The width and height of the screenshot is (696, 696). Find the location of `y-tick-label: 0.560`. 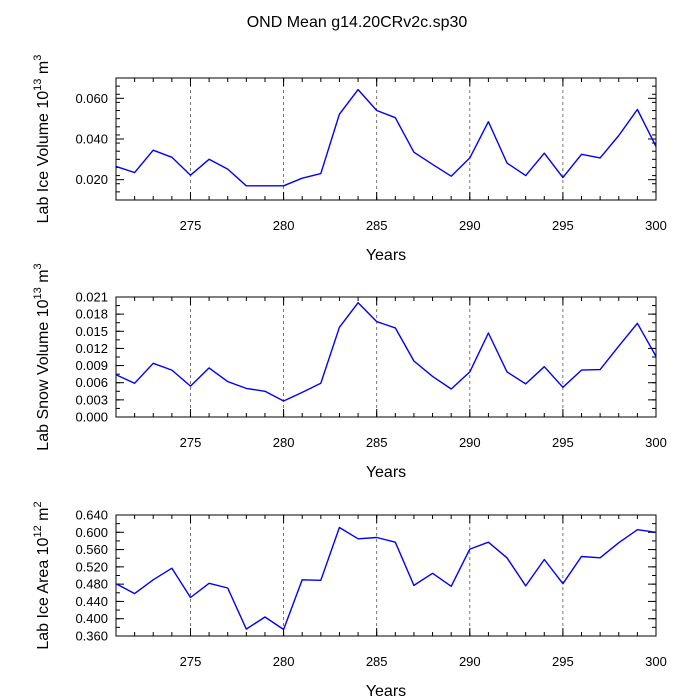

y-tick-label: 0.560 is located at coordinates (91, 549).